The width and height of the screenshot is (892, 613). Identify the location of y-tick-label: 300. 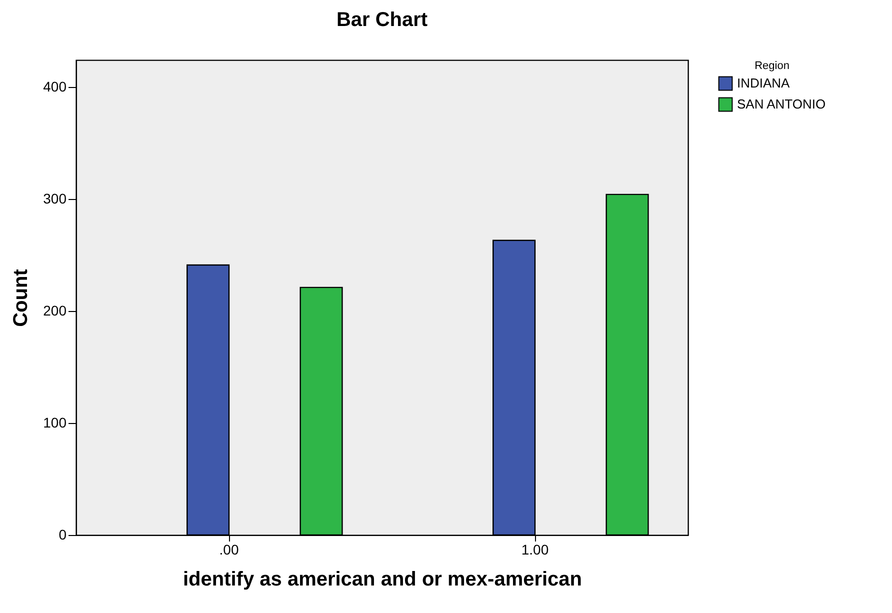
(55, 198).